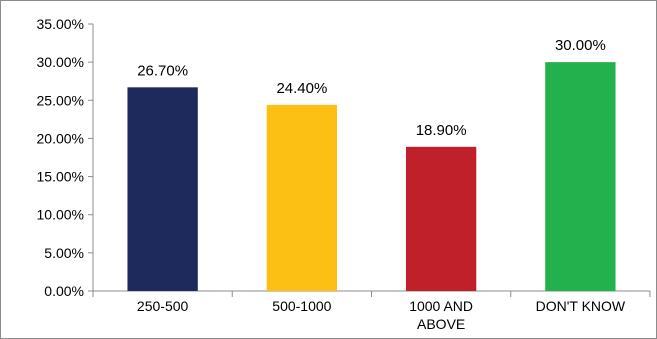 The height and width of the screenshot is (339, 657). What do you see at coordinates (162, 70) in the screenshot?
I see `data-label: 26.70%` at bounding box center [162, 70].